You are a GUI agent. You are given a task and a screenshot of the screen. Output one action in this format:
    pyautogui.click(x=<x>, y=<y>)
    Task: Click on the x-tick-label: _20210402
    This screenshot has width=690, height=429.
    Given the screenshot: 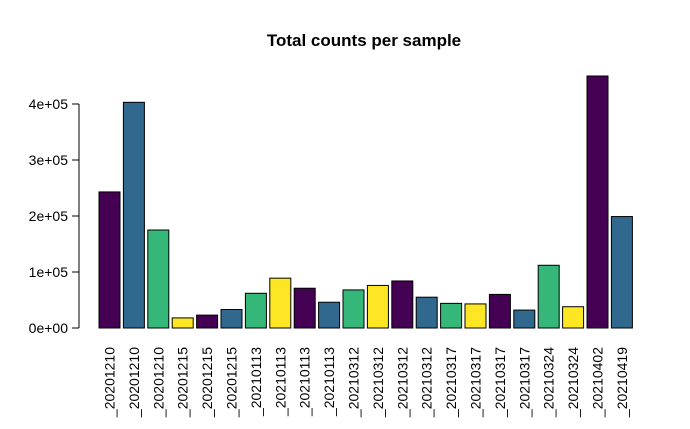 What is the action you would take?
    pyautogui.click(x=598, y=382)
    